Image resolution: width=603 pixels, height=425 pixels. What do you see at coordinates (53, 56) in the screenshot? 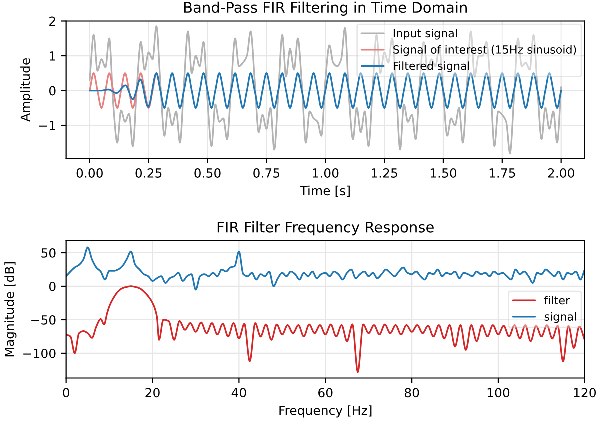
I see `y-tick-label: 1` at bounding box center [53, 56].